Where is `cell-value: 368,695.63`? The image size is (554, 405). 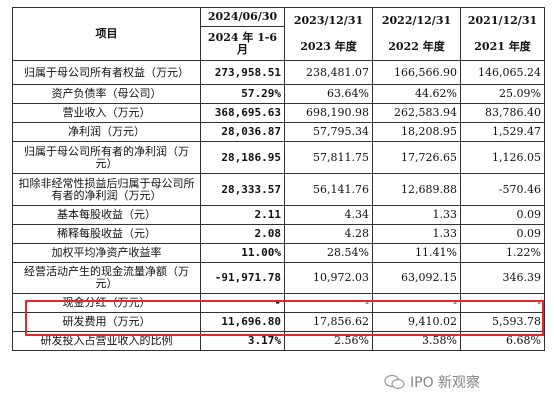
cell-value: 368,695.63 is located at coordinates (242, 113).